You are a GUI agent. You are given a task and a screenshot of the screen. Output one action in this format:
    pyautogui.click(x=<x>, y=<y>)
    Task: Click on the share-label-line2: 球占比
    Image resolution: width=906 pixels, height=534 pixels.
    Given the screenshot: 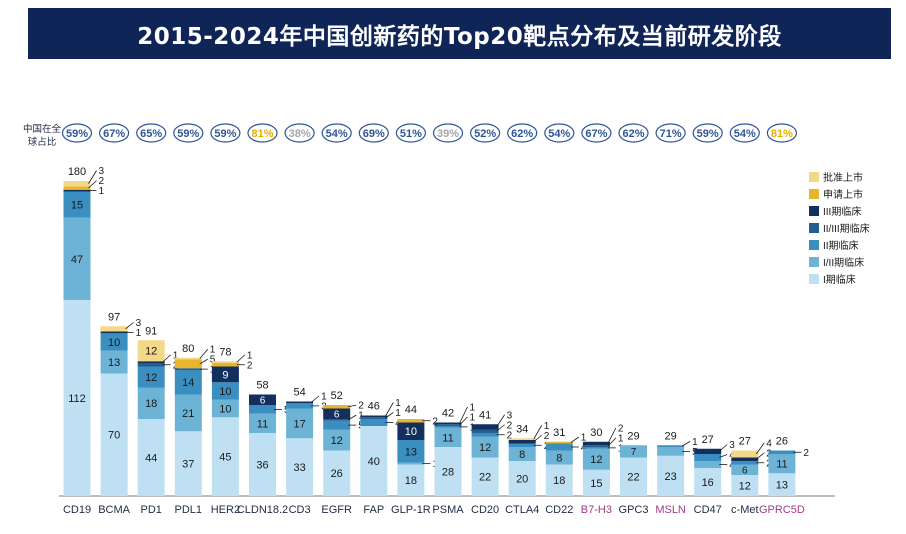 What is the action you would take?
    pyautogui.click(x=42, y=142)
    